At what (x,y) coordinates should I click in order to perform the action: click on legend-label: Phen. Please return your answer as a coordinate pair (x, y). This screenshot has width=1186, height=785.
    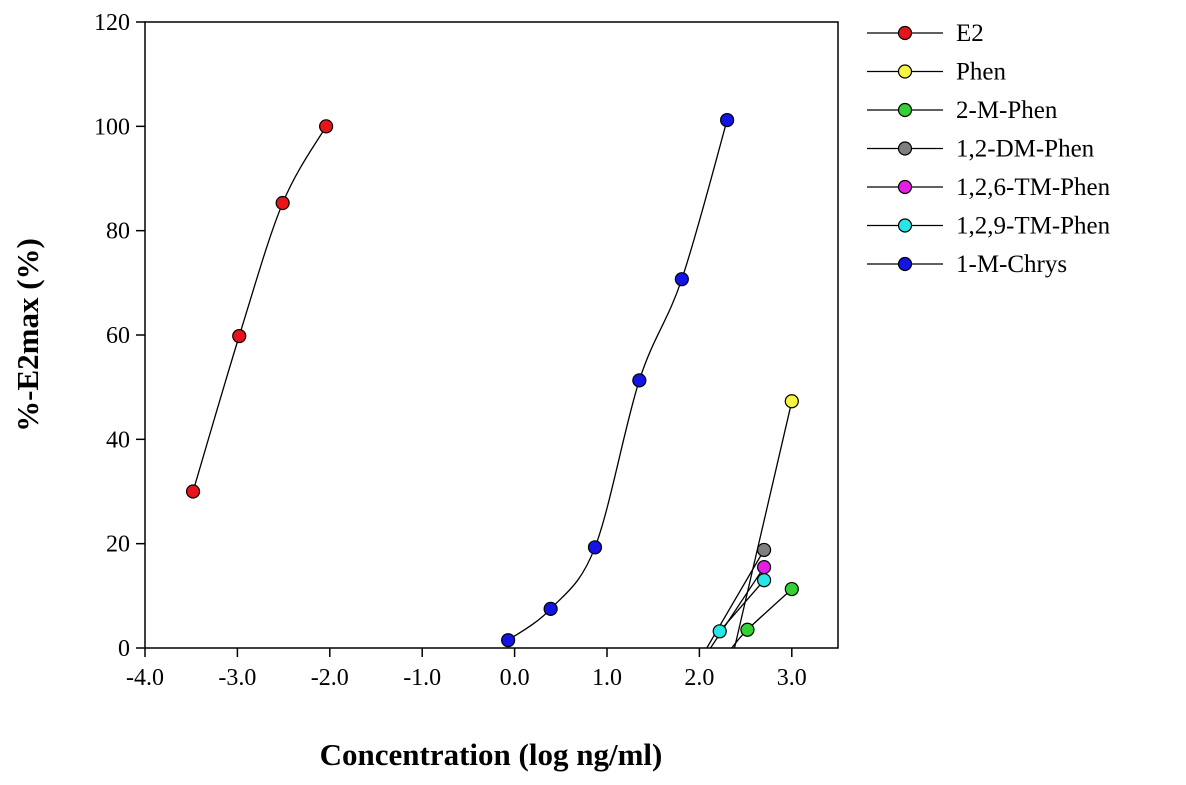
    Looking at the image, I should click on (981, 72).